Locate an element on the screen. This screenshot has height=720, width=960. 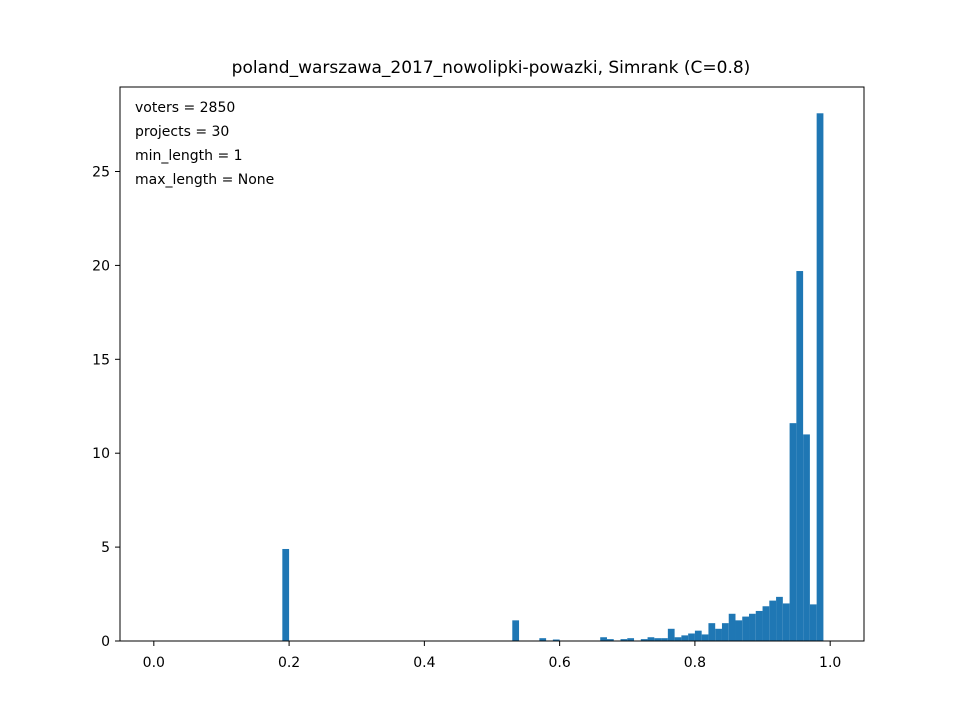
y-tick-label: 15 is located at coordinates (101, 360).